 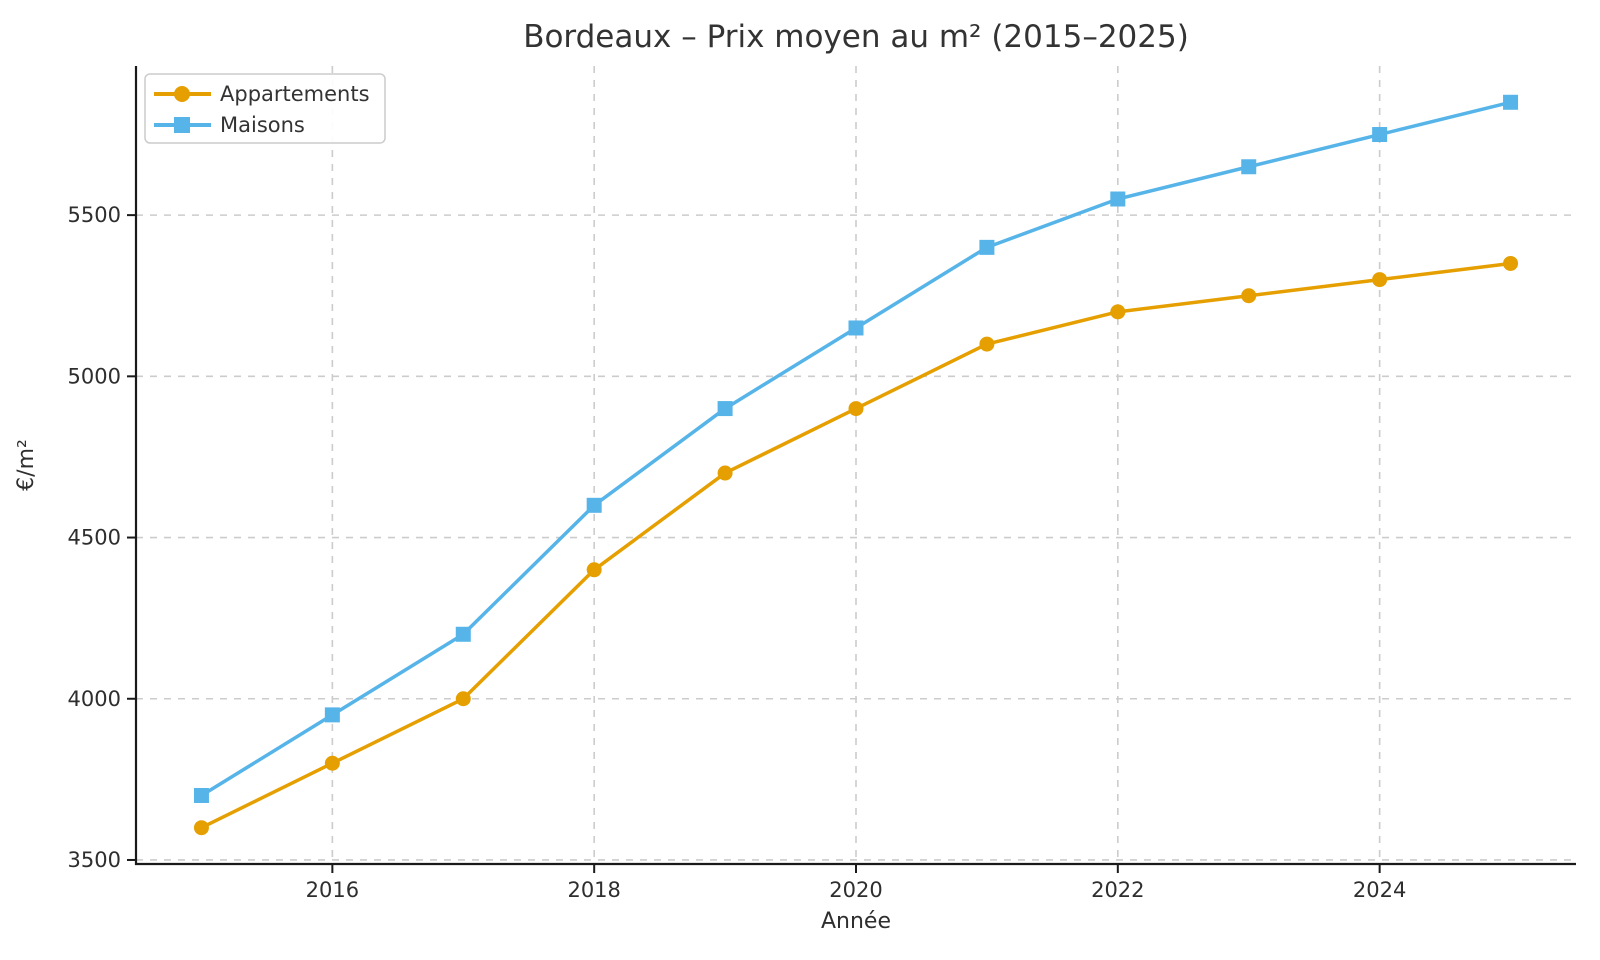 I want to click on x-axis-label: Année, so click(x=856, y=921).